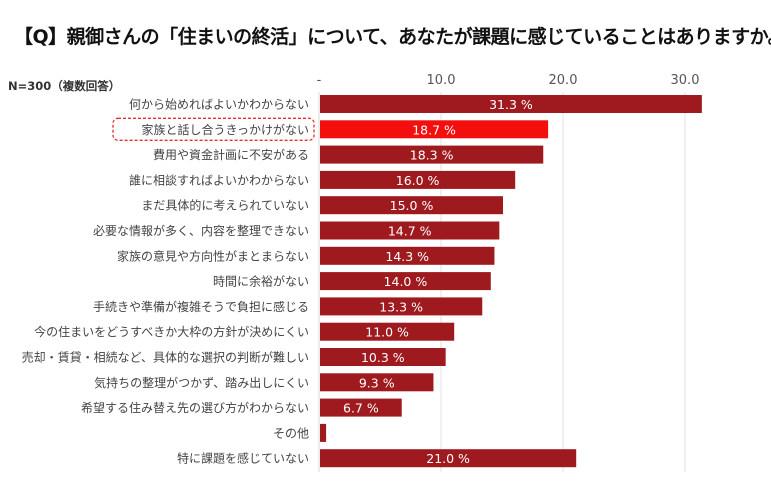 This screenshot has width=771, height=488. What do you see at coordinates (219, 179) in the screenshot?
I see `category-label: 誰に相談すればよいかわからない` at bounding box center [219, 179].